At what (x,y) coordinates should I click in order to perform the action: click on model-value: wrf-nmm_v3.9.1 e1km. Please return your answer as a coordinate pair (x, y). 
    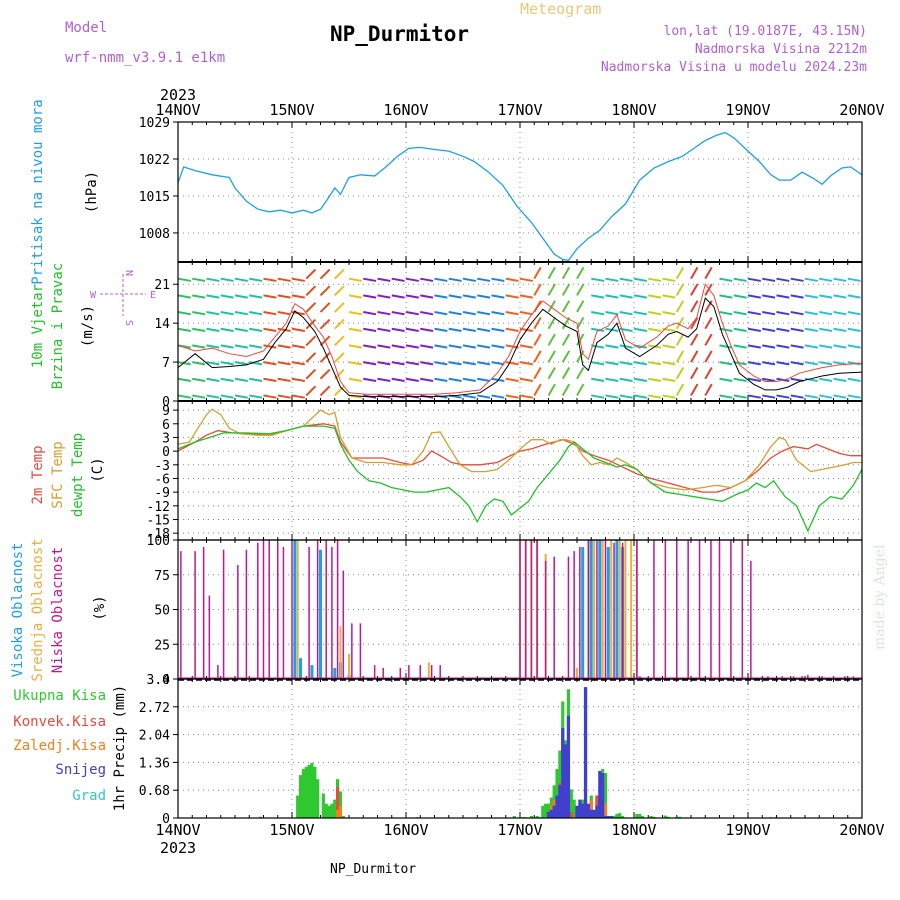
    Looking at the image, I should click on (145, 58).